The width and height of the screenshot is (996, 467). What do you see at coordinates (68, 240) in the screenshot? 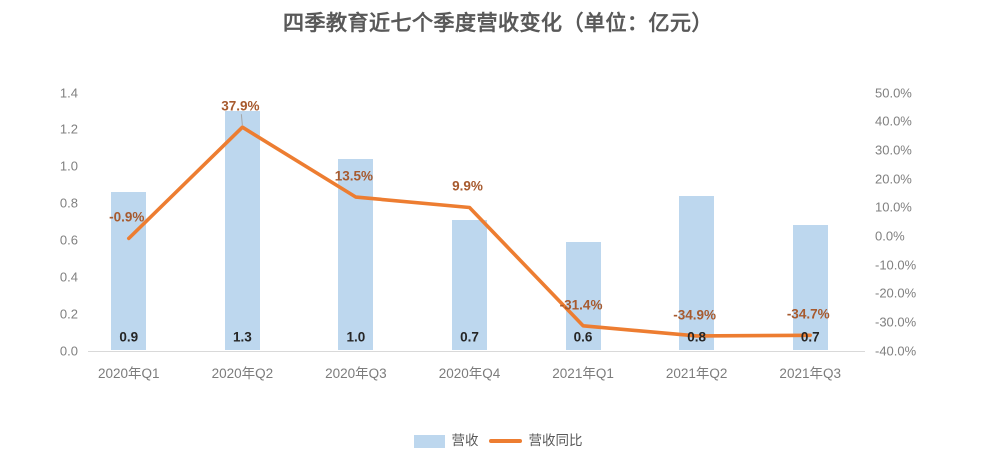
I see `left-axis-tick: 0.6` at bounding box center [68, 240].